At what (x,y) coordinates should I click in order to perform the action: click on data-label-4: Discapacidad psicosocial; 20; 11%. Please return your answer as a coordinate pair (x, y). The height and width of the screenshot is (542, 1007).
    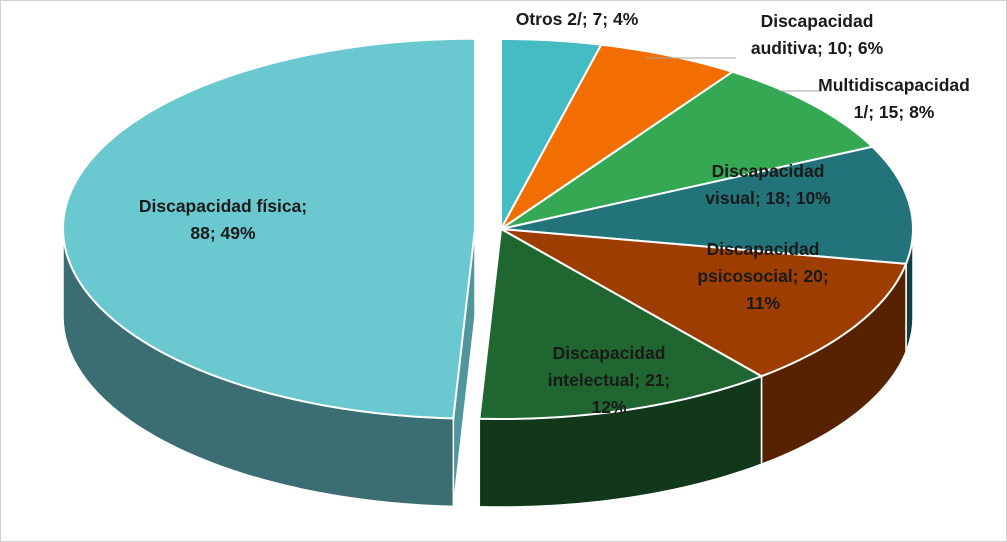
    Looking at the image, I should click on (762, 276).